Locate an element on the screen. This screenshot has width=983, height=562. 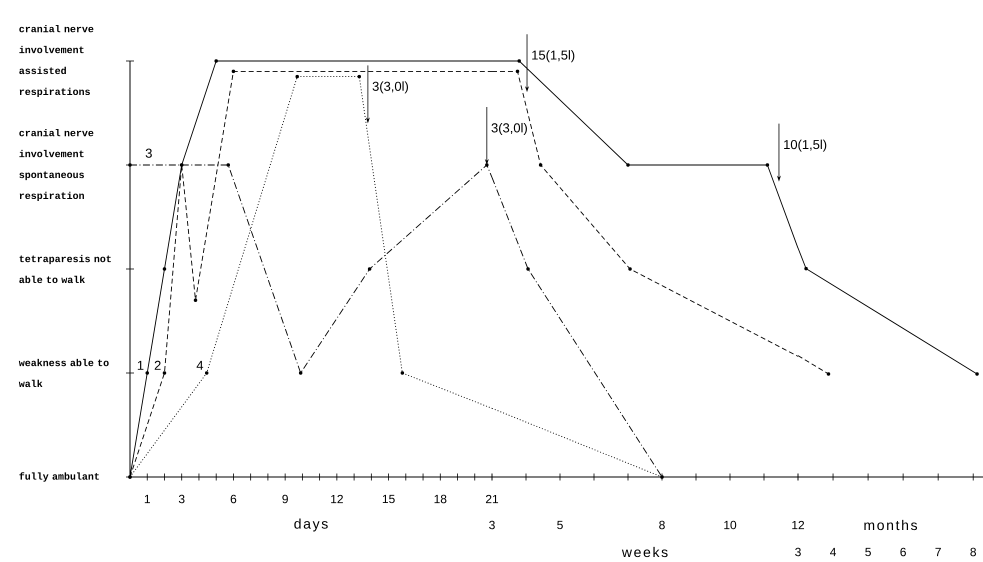
text: weakness able to walk is located at coordinates (63, 373).